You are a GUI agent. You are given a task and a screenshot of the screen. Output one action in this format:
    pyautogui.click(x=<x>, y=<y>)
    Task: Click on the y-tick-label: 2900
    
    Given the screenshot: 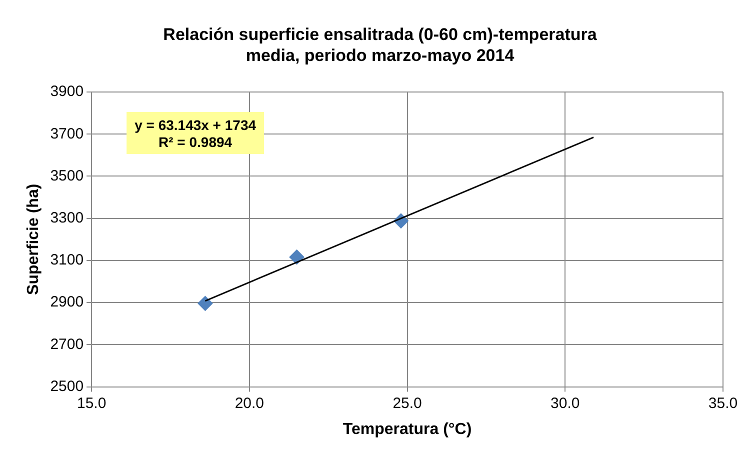 What is the action you would take?
    pyautogui.click(x=67, y=302)
    